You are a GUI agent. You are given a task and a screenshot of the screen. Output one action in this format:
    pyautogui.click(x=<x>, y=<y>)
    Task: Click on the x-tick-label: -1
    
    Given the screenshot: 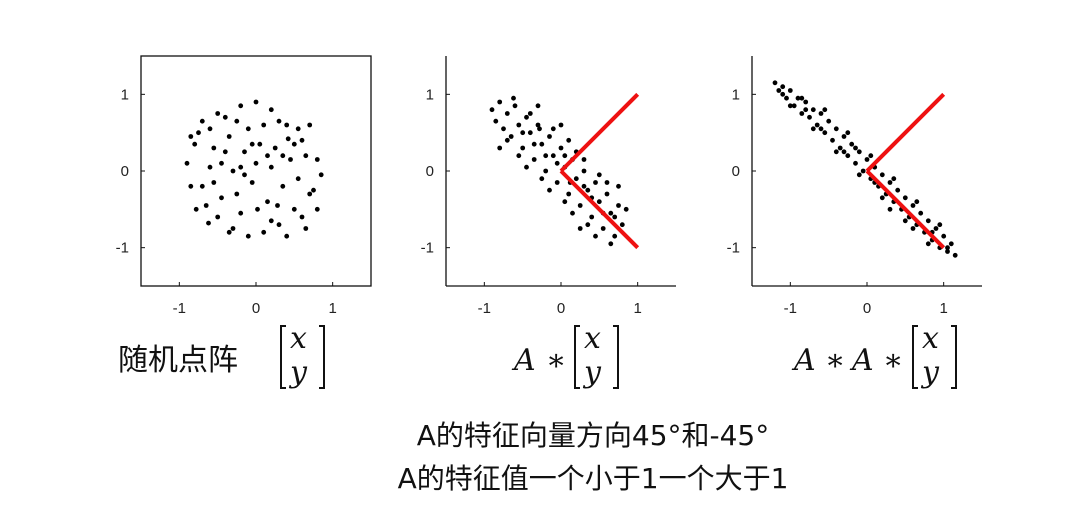 What is the action you would take?
    pyautogui.click(x=179, y=308)
    